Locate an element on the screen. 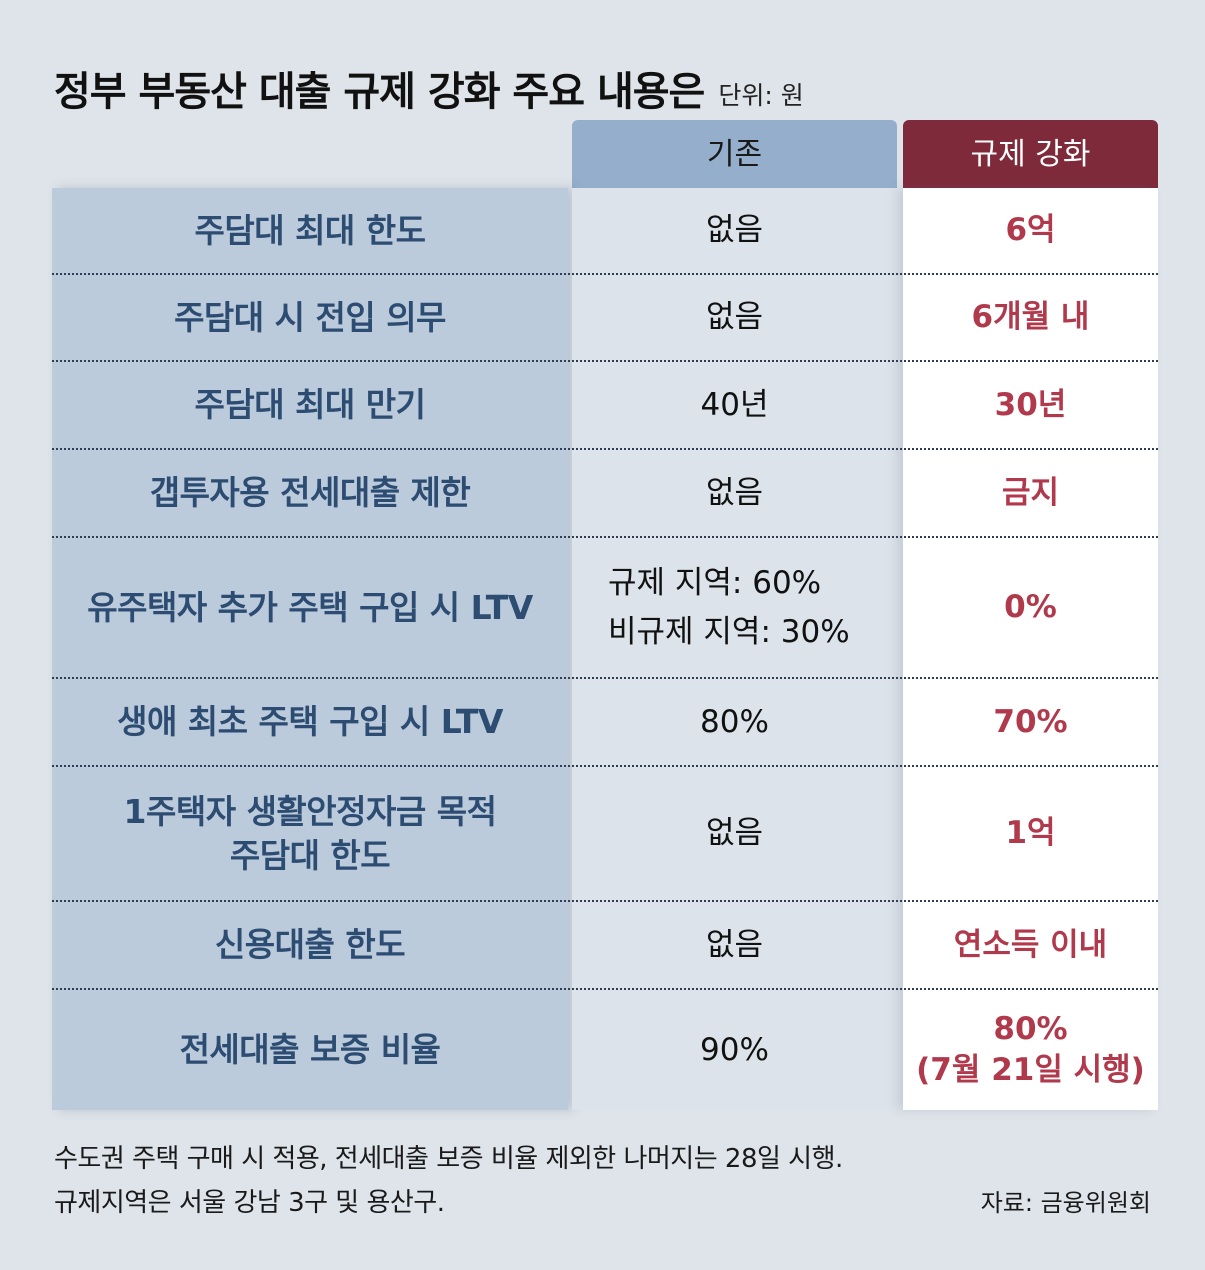 This screenshot has width=1205, height=1270. title-row: 정부 부동산 대출 규제 강화 주요 내용은 단위: 원 is located at coordinates (429, 82).